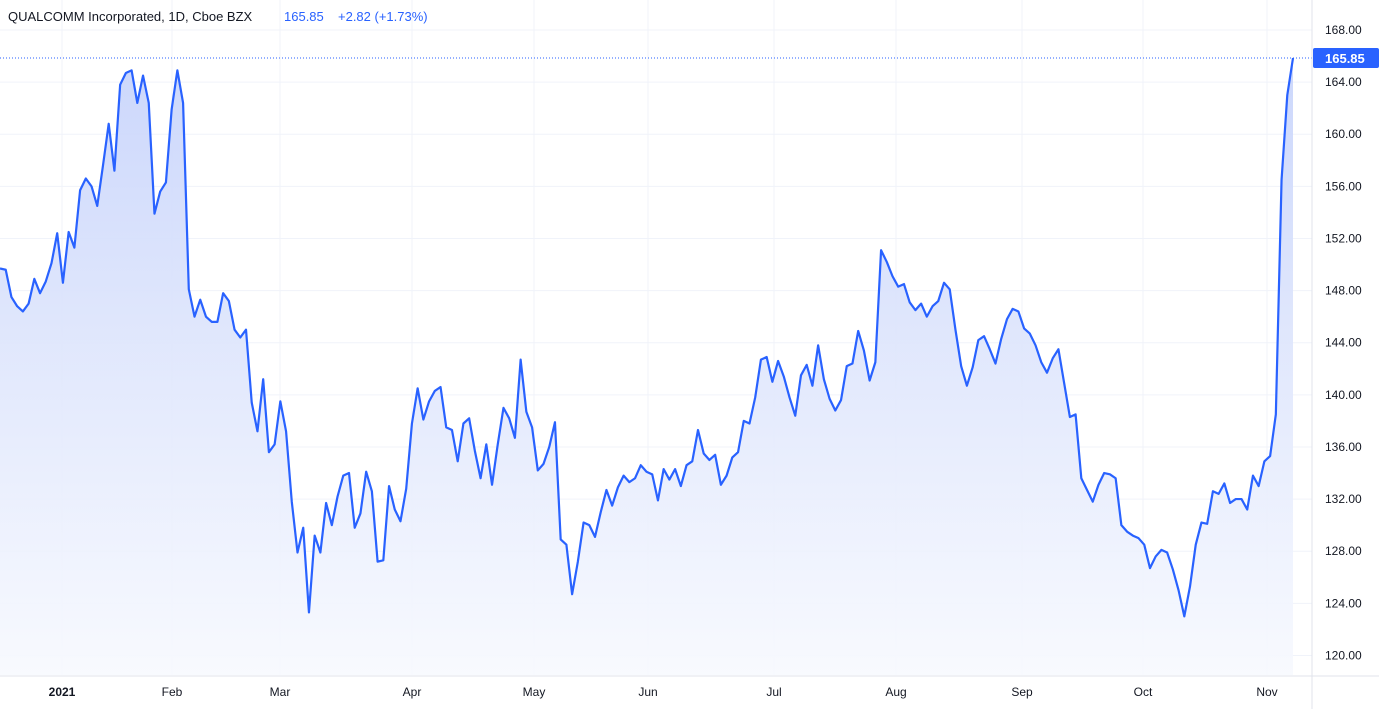 The image size is (1379, 714). What do you see at coordinates (1343, 238) in the screenshot?
I see `y-tick-label: 152.00` at bounding box center [1343, 238].